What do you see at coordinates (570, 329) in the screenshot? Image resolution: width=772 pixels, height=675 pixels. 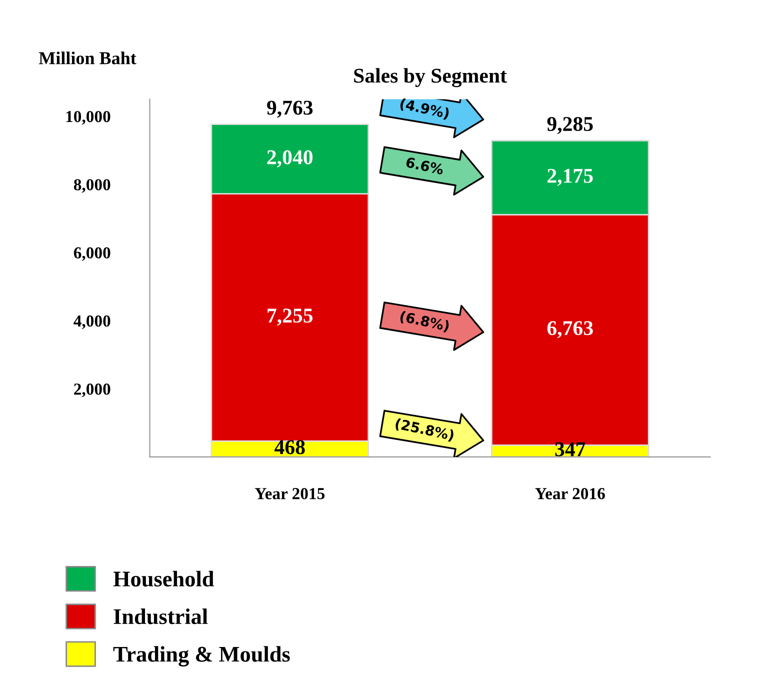 I see `data-label: 6,763` at bounding box center [570, 329].